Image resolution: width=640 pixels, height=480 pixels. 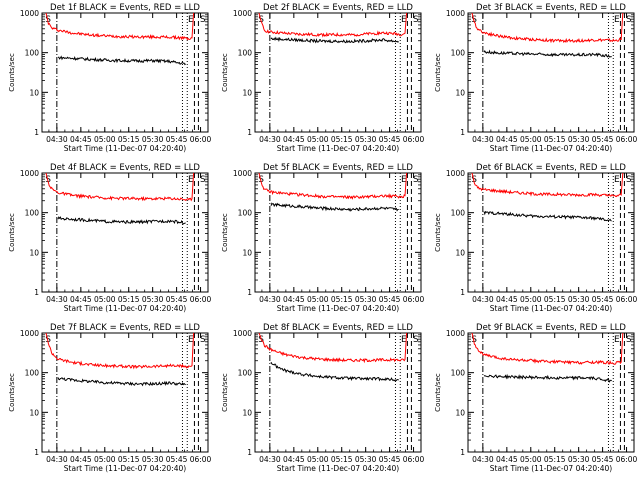 What do you see at coordinates (551, 168) in the screenshot?
I see `chart-title: Det 6f BLACK = Events, RED = LLD` at bounding box center [551, 168].